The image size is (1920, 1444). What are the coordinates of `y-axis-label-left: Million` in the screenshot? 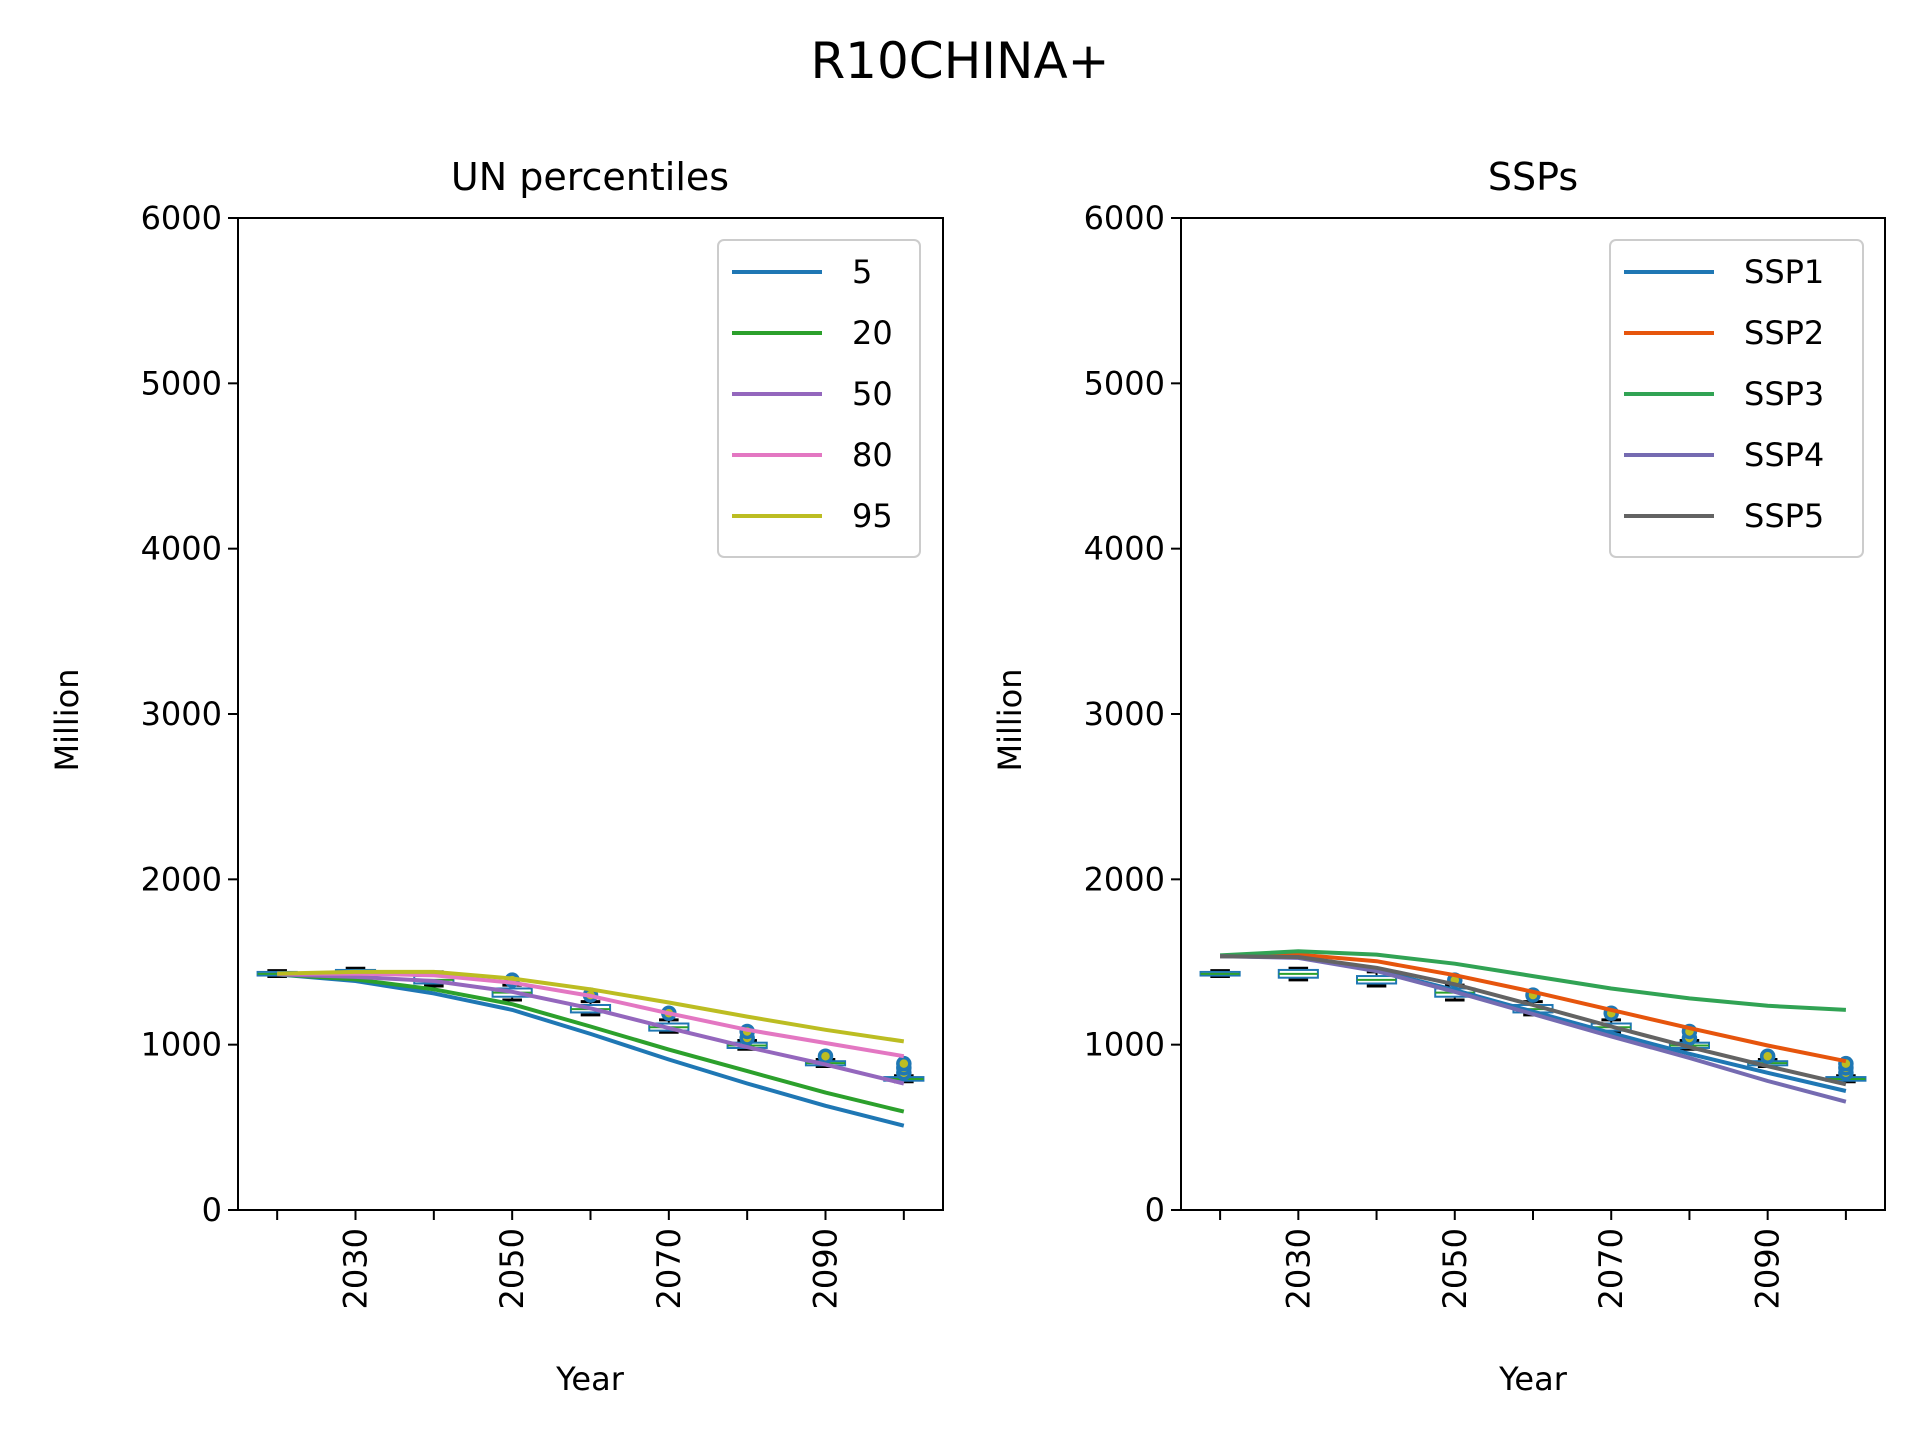 It's located at (67, 719).